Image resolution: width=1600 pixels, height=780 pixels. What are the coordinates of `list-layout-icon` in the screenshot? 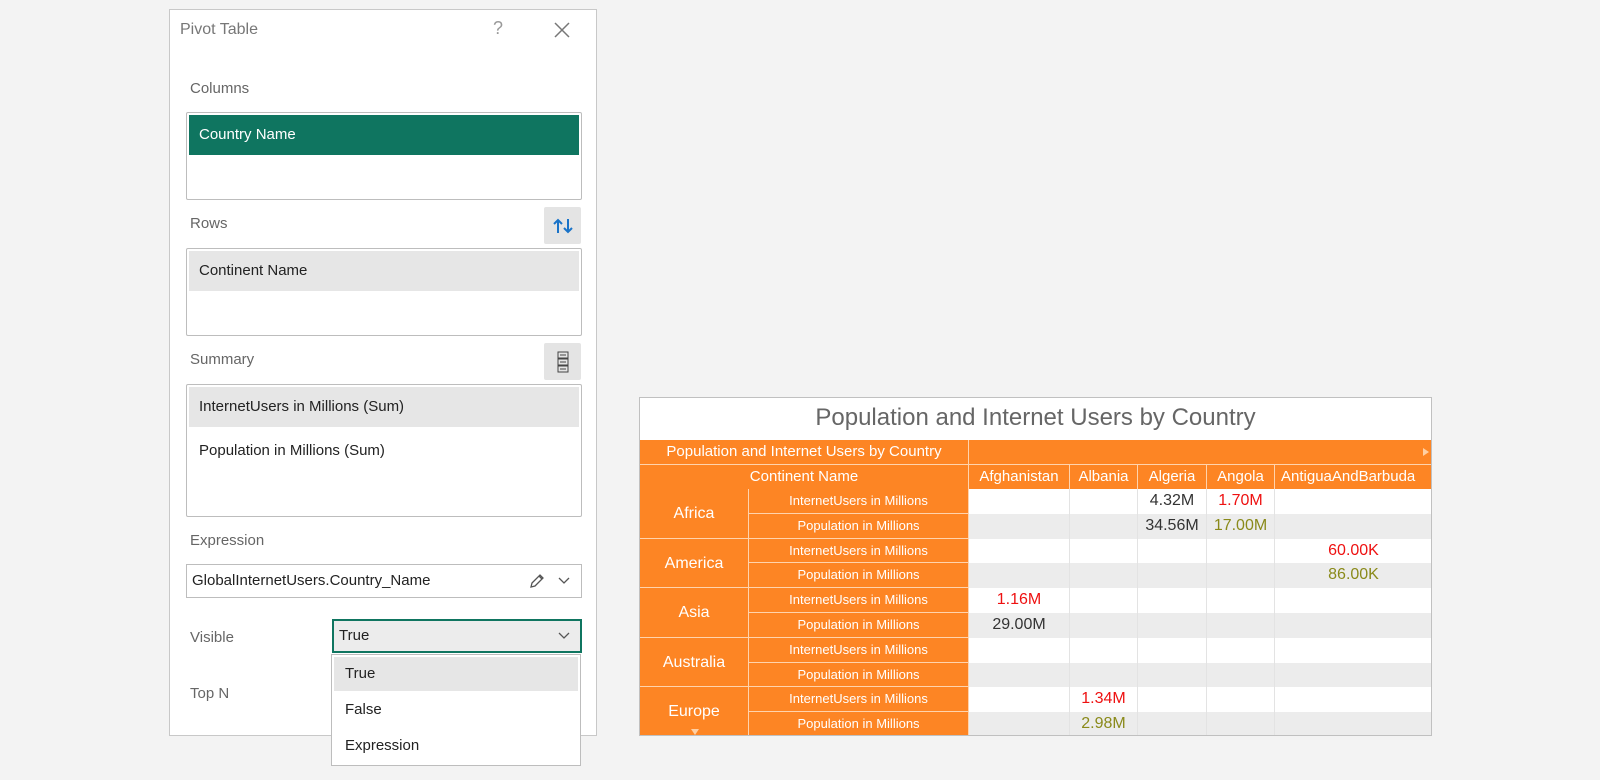 It's located at (562, 361).